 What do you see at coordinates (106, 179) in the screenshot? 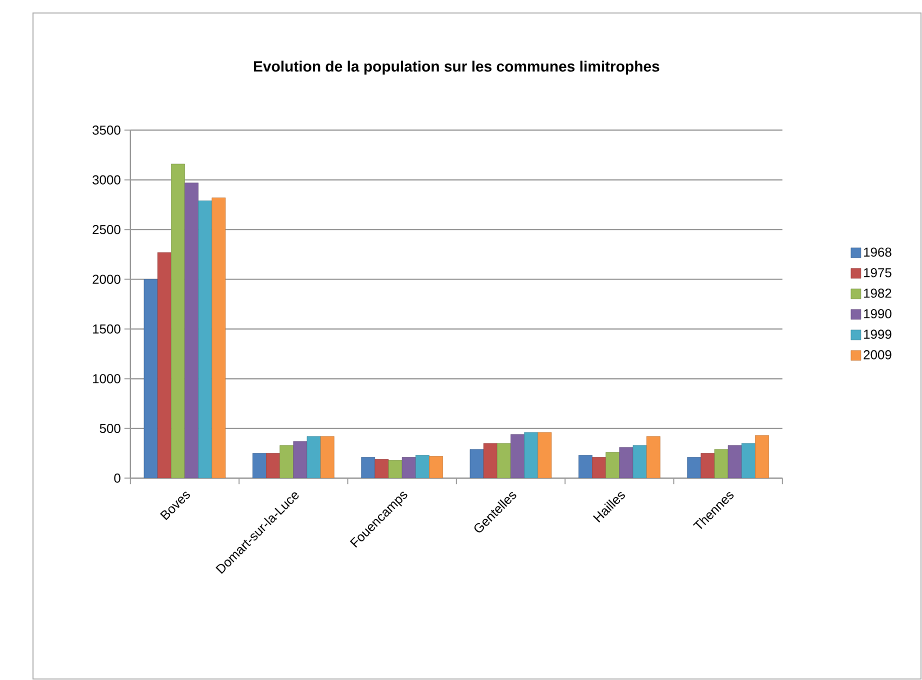
I see `y-tick-label: 3000` at bounding box center [106, 179].